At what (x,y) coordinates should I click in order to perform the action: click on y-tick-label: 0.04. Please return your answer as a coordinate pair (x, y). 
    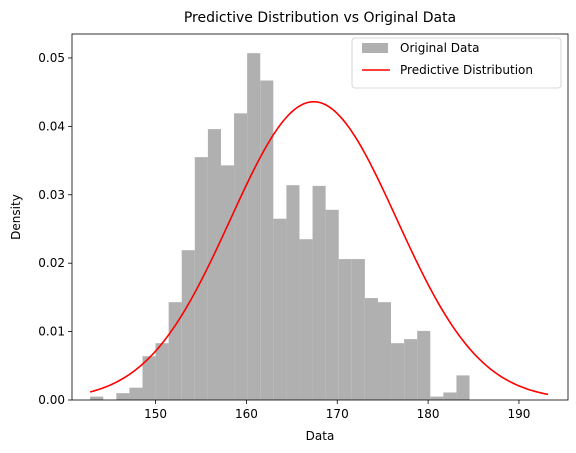
    Looking at the image, I should click on (51, 126).